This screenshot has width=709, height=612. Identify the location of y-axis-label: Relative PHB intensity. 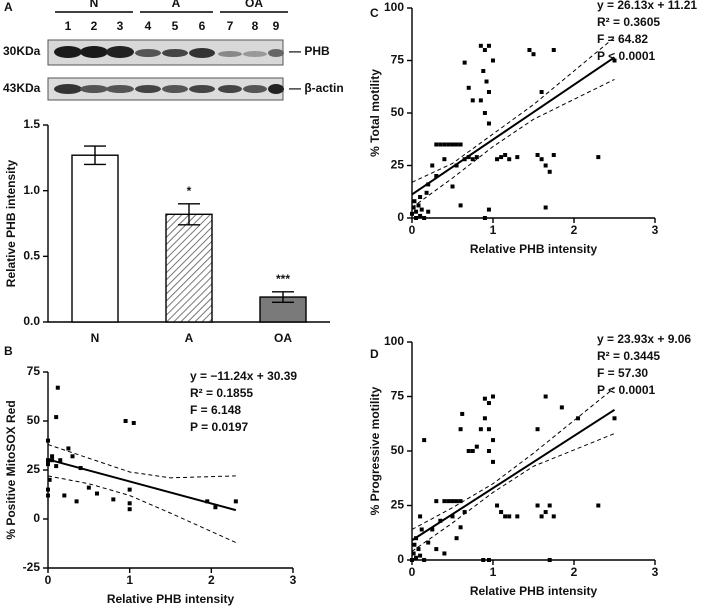
(11, 223).